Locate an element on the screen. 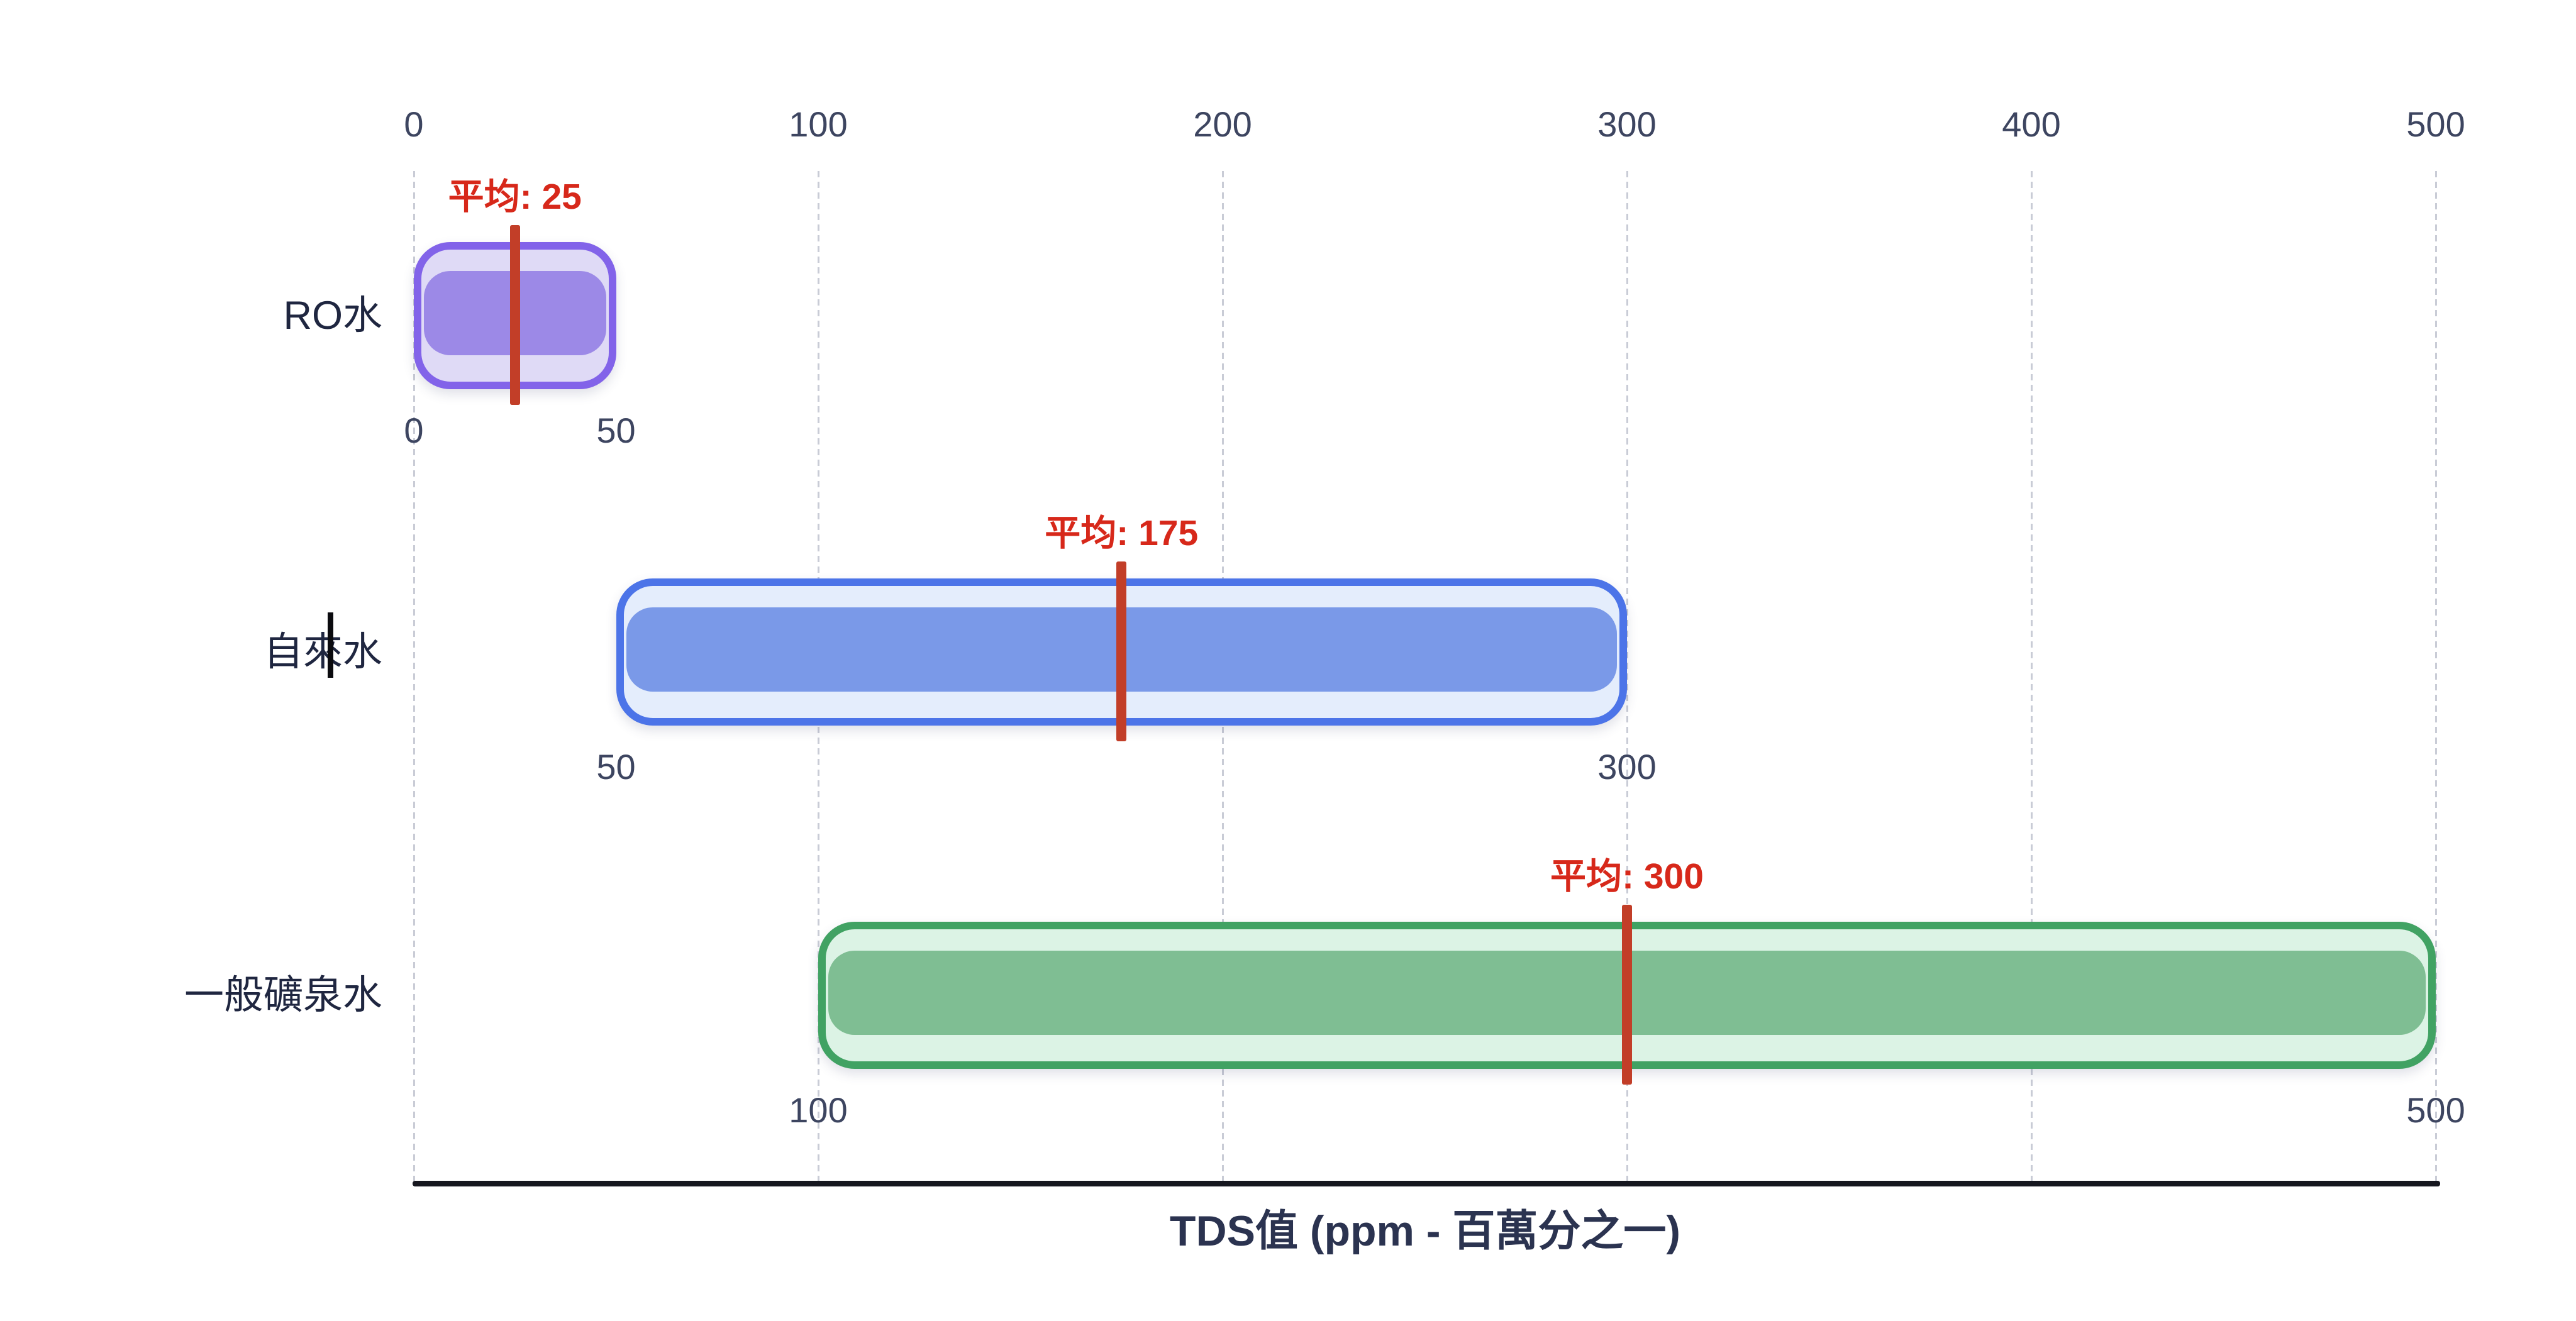 This screenshot has width=2576, height=1321. category-label: 自來水 is located at coordinates (323, 652).